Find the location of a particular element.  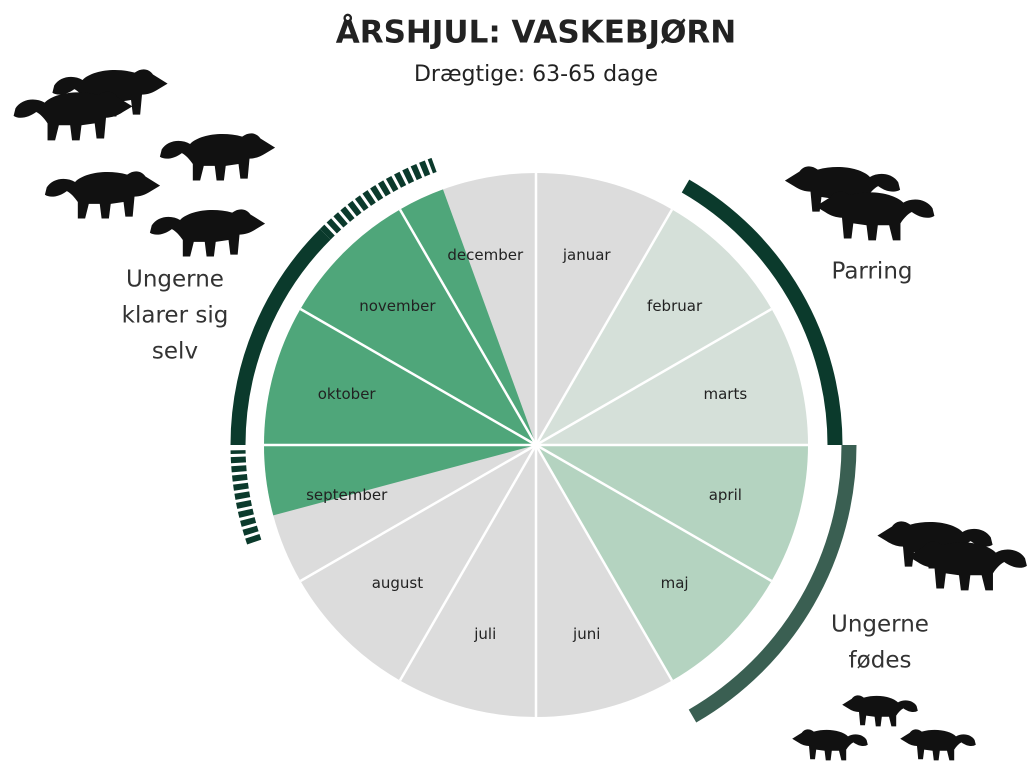

month-label: april is located at coordinates (725, 495).